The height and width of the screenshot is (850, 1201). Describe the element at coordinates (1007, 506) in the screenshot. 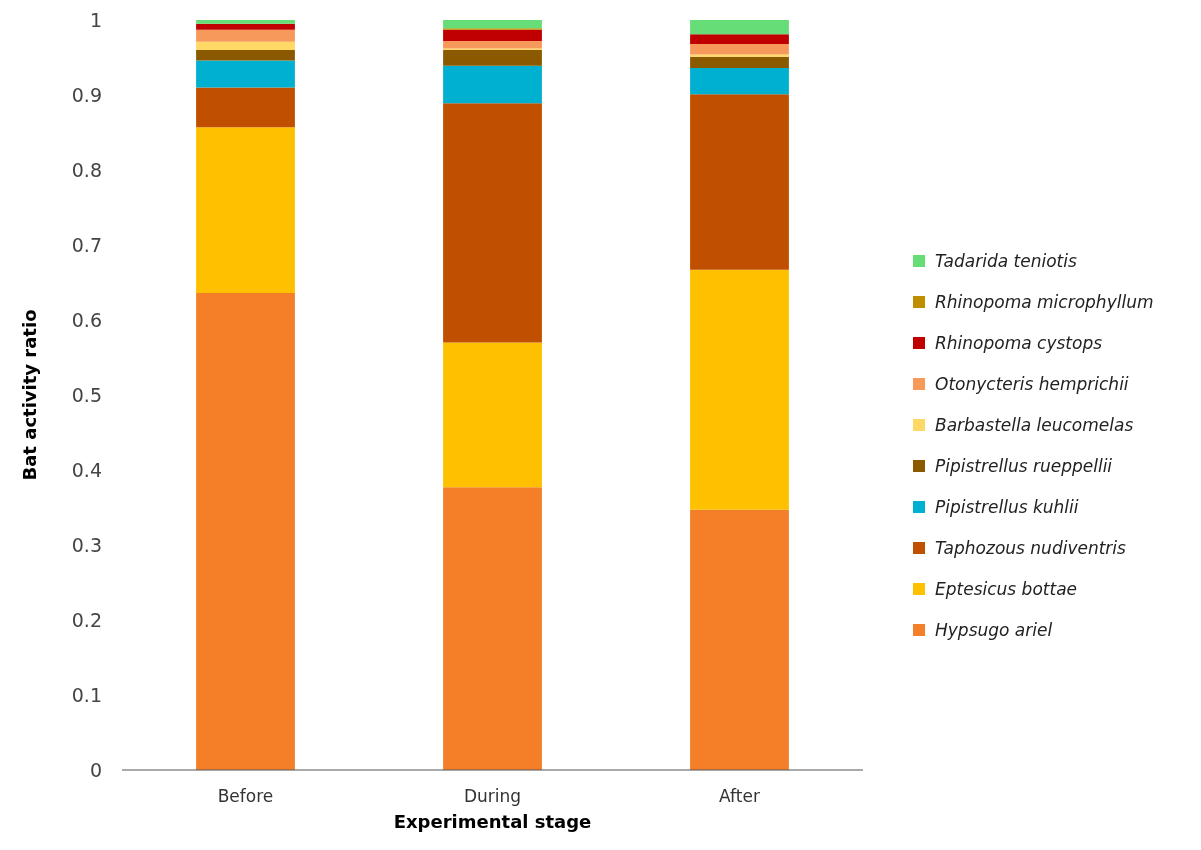

I see `legend-label: Pipistrellus kuhlii` at that location.